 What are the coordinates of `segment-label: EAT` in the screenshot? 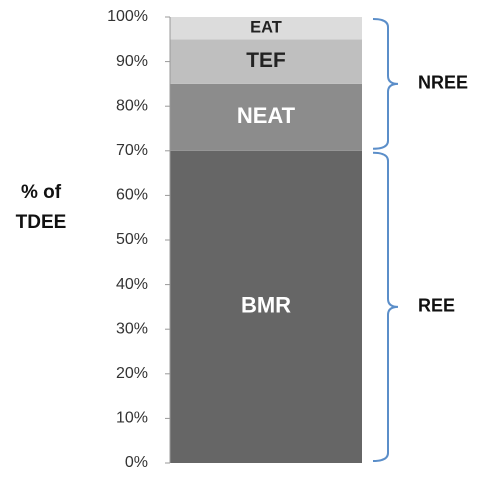 It's located at (266, 27).